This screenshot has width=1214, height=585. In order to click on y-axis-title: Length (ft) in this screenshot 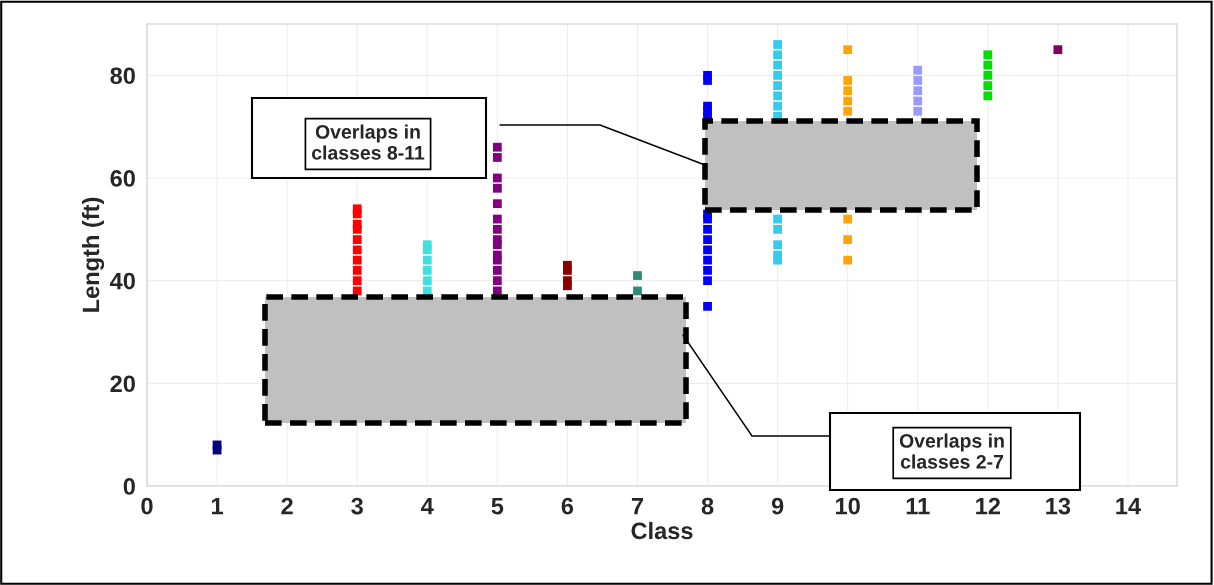, I will do `click(93, 254)`.